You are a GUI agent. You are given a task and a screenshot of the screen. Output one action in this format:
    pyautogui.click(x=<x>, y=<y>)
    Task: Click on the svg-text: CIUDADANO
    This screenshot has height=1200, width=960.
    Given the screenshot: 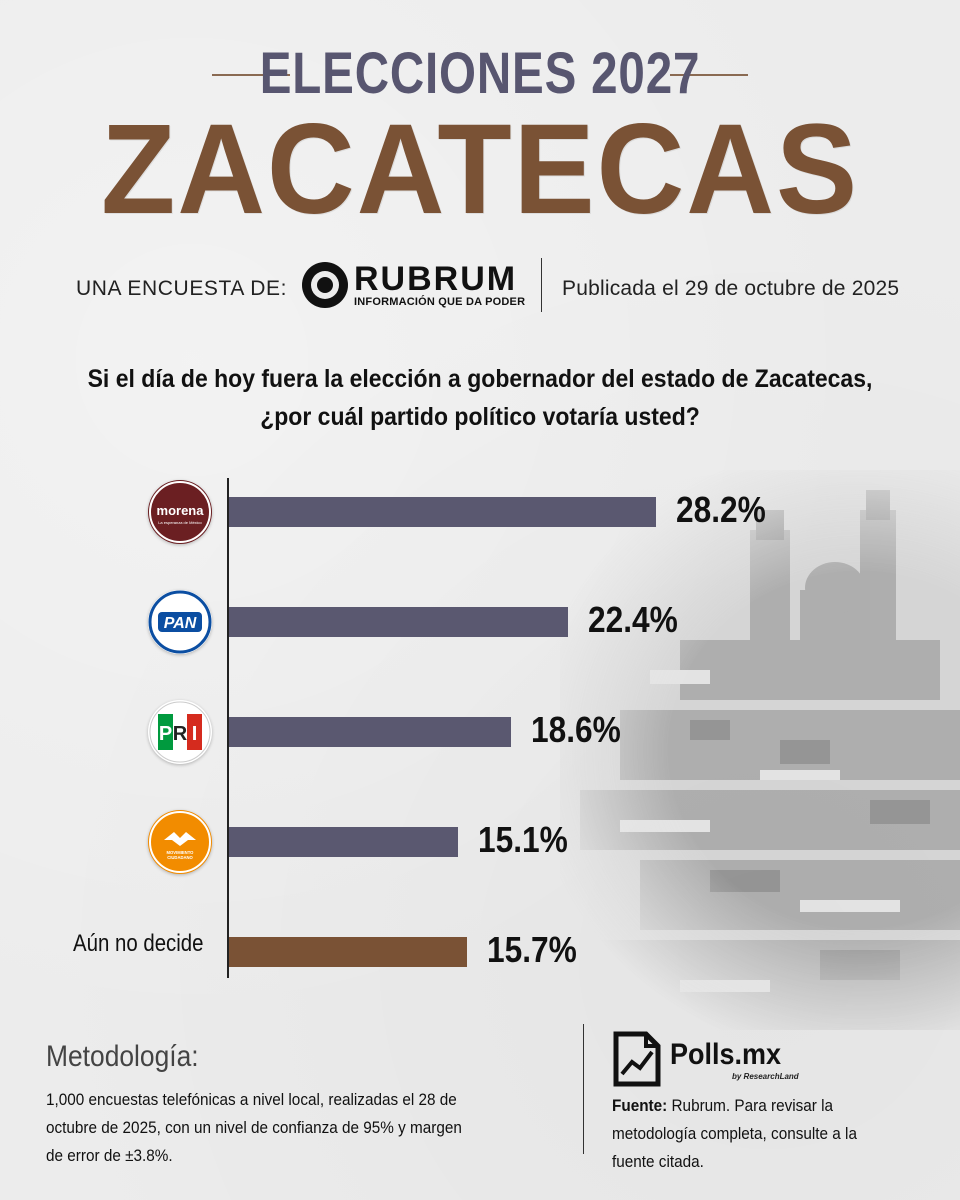 What is the action you would take?
    pyautogui.click(x=180, y=857)
    